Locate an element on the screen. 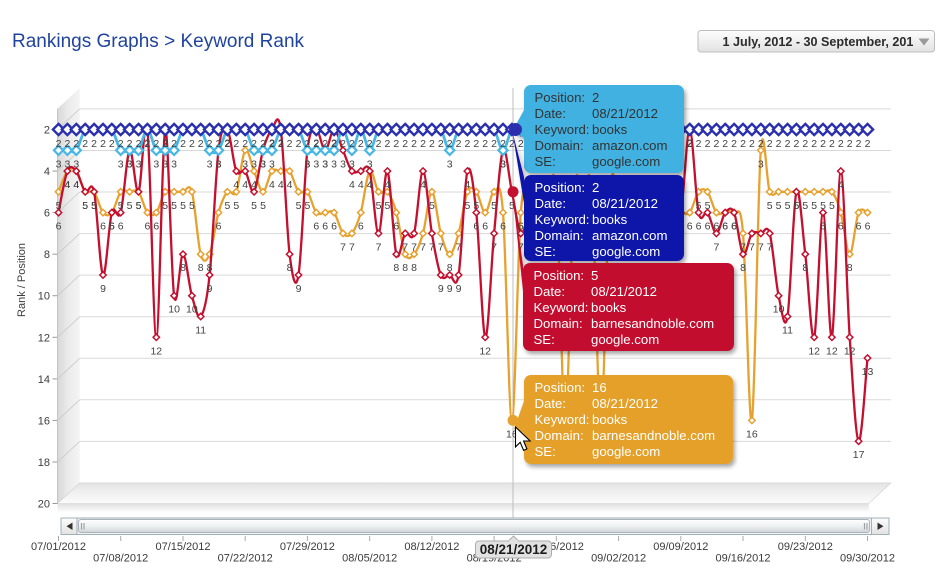 Image resolution: width=941 pixels, height=586 pixels. svg-text: 08/05/2012 is located at coordinates (369, 559).